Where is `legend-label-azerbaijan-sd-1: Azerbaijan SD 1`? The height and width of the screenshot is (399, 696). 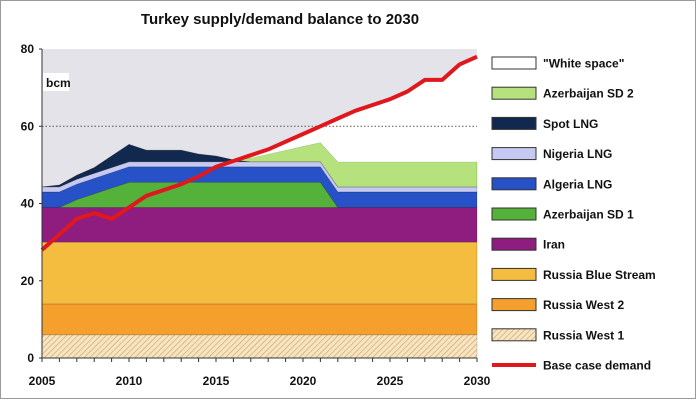
legend-label-azerbaijan-sd-1: Azerbaijan SD 1 is located at coordinates (588, 215).